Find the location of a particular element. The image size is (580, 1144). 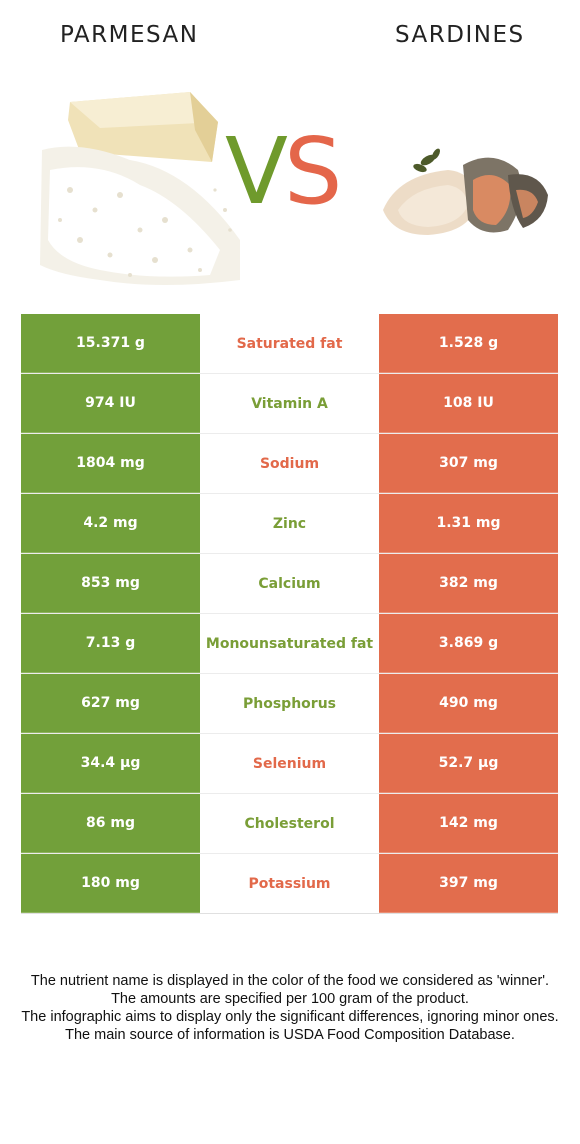

nutrient-name: Monounsaturated fat is located at coordinates (289, 643).